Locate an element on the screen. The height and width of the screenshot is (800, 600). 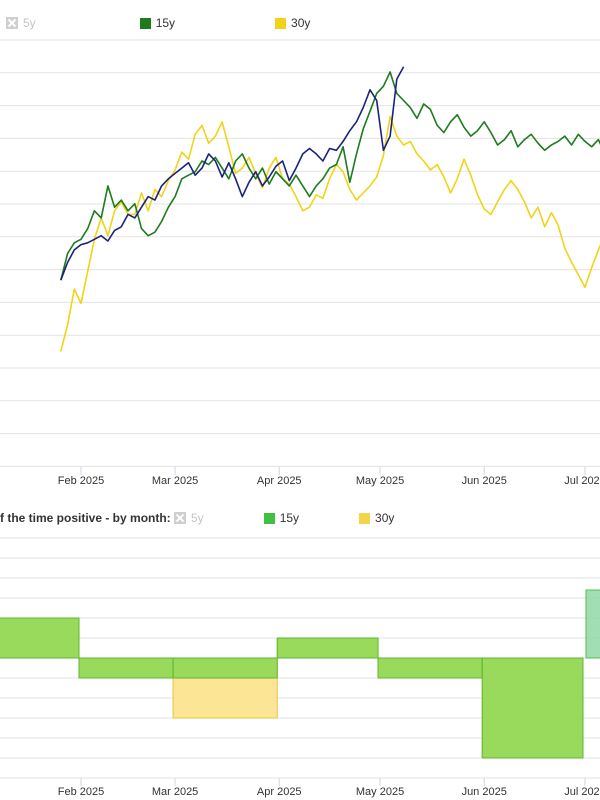
bottom-legend: 5y 15y 30y is located at coordinates (284, 518).